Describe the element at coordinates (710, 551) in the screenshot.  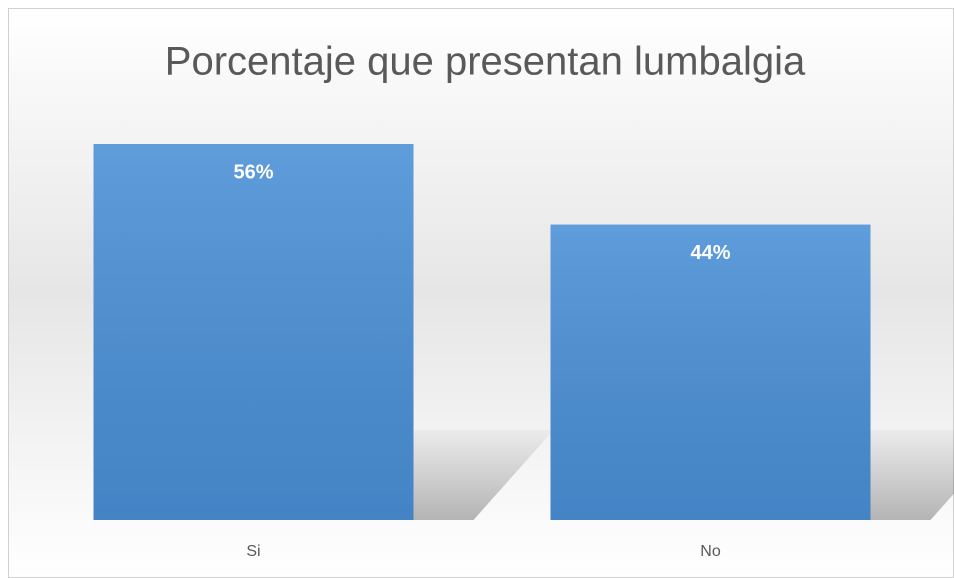
I see `x-tick-label: No` at that location.